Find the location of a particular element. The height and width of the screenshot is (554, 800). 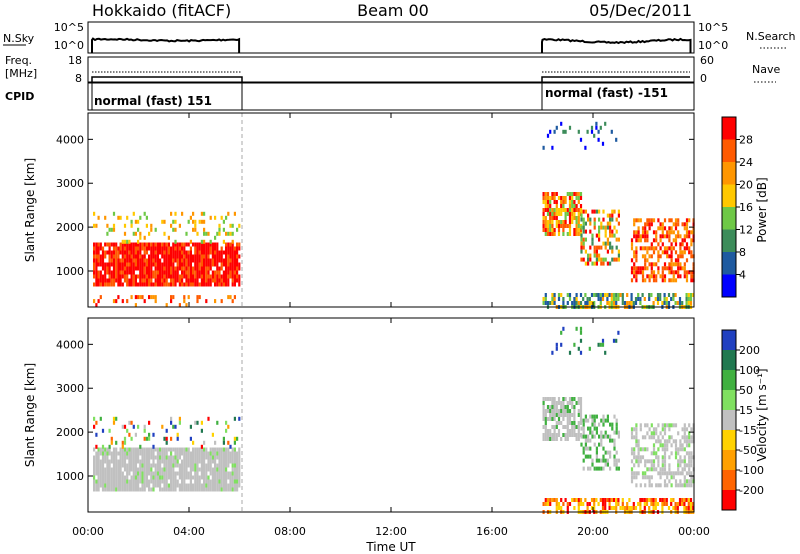

colorbar-tick-label: 15 is located at coordinates (746, 410).